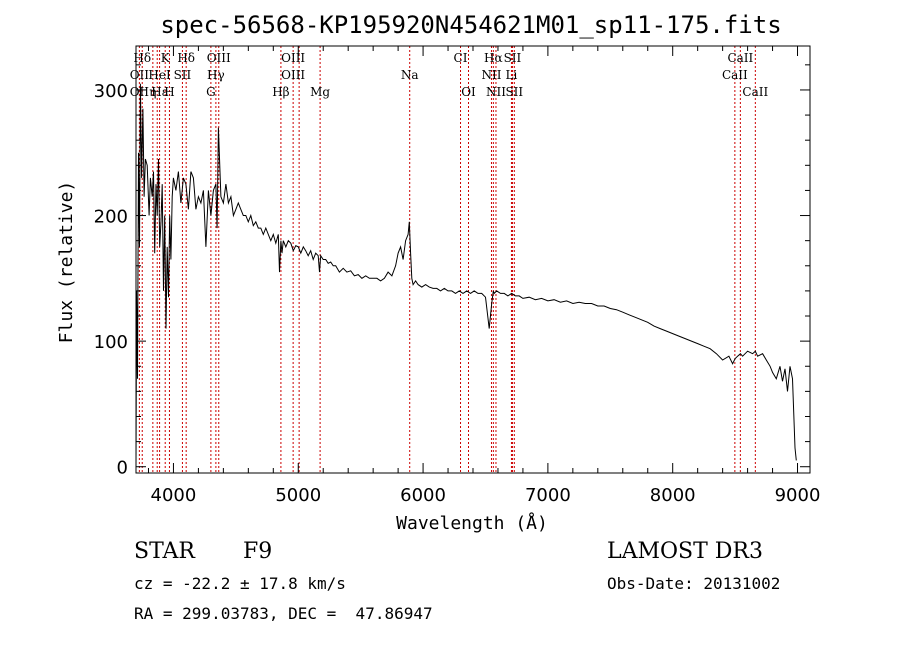 This screenshot has width=900, height=649. Describe the element at coordinates (685, 551) in the screenshot. I see `survey-name: LAMOST DR3` at that location.